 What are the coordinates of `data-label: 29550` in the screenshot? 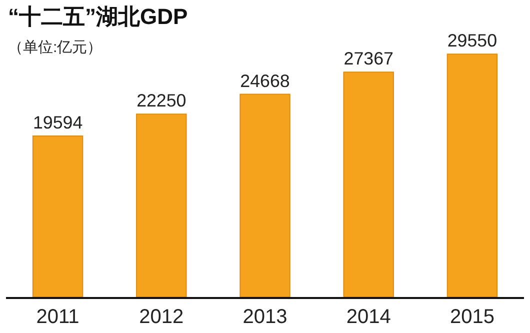 It's located at (472, 40).